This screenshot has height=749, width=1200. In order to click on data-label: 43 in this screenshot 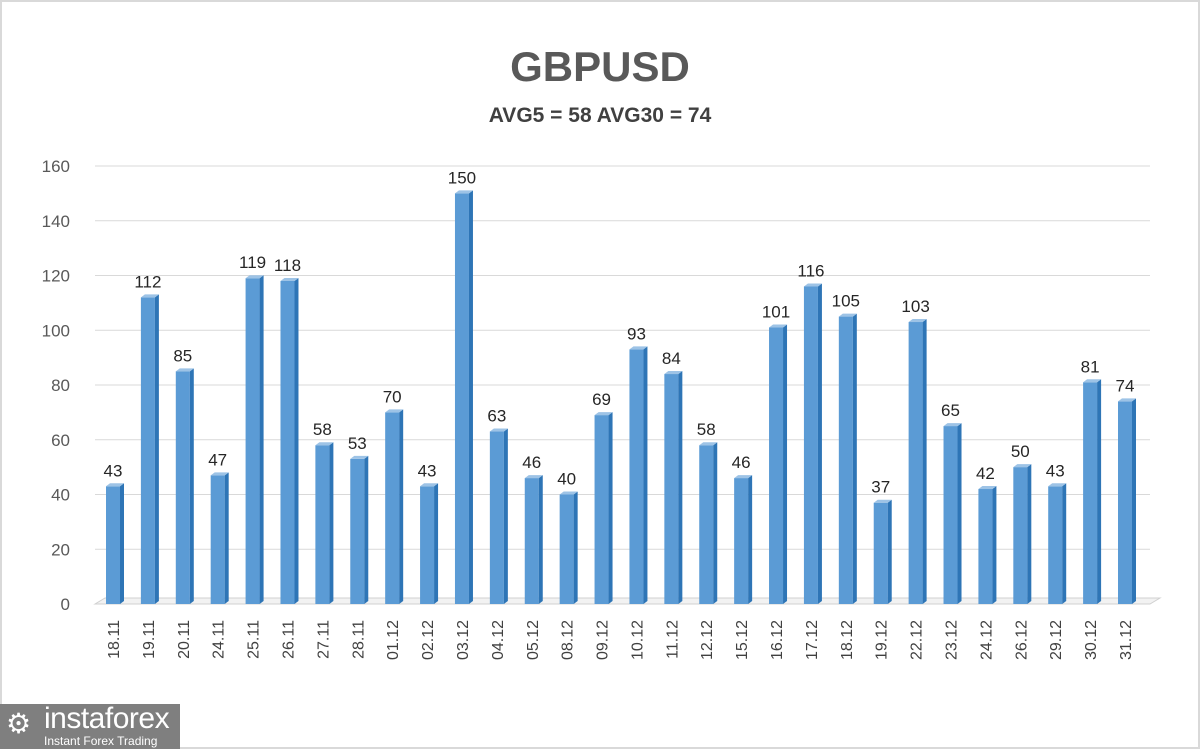, I will do `click(427, 470)`.